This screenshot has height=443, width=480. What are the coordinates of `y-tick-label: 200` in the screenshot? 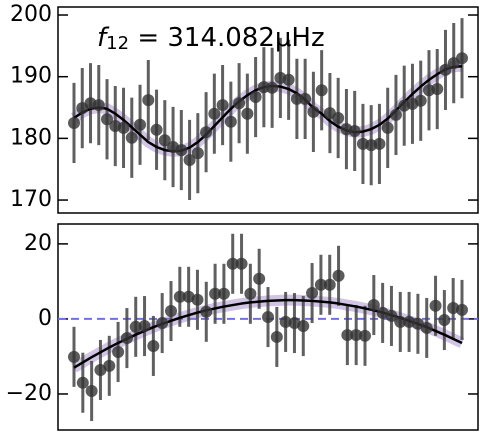 It's located at (31, 14).